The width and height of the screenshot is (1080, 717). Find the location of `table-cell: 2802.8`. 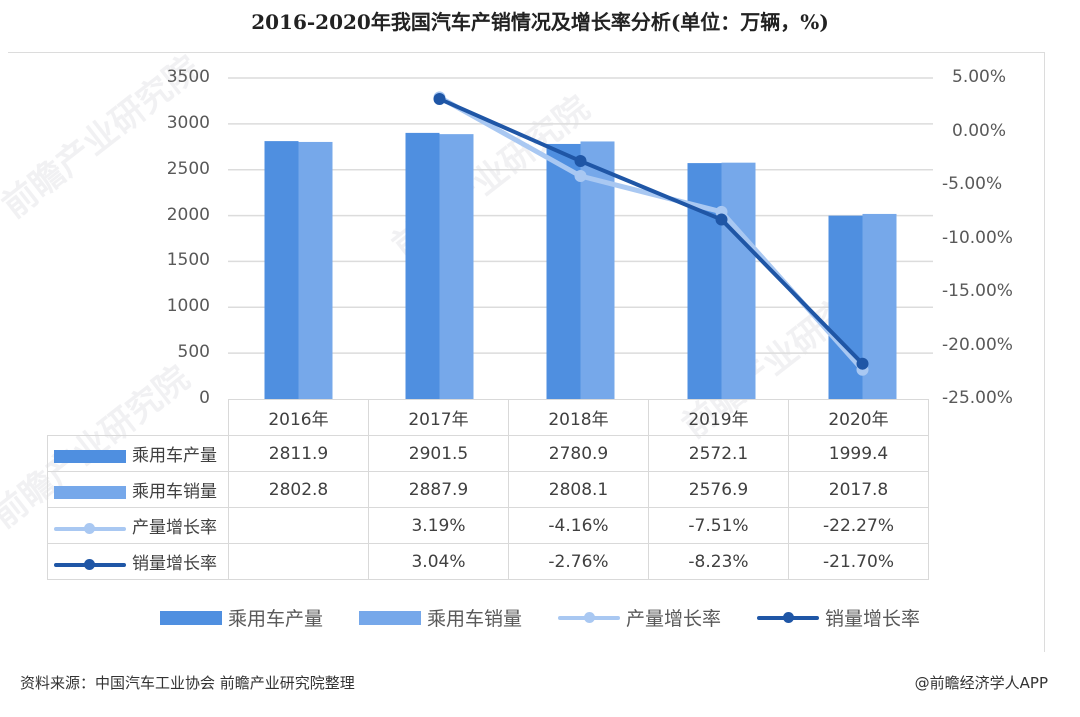

table-cell: 2802.8 is located at coordinates (298, 489).